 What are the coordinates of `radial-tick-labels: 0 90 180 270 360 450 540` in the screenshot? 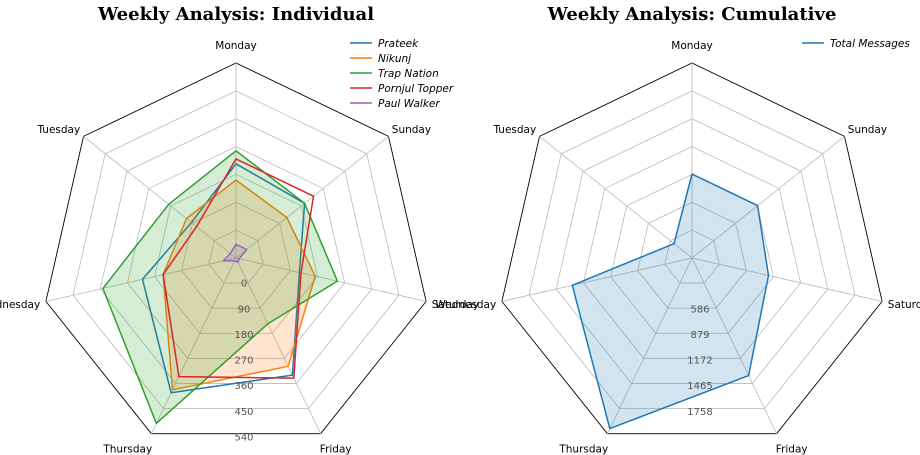 It's located at (243, 361).